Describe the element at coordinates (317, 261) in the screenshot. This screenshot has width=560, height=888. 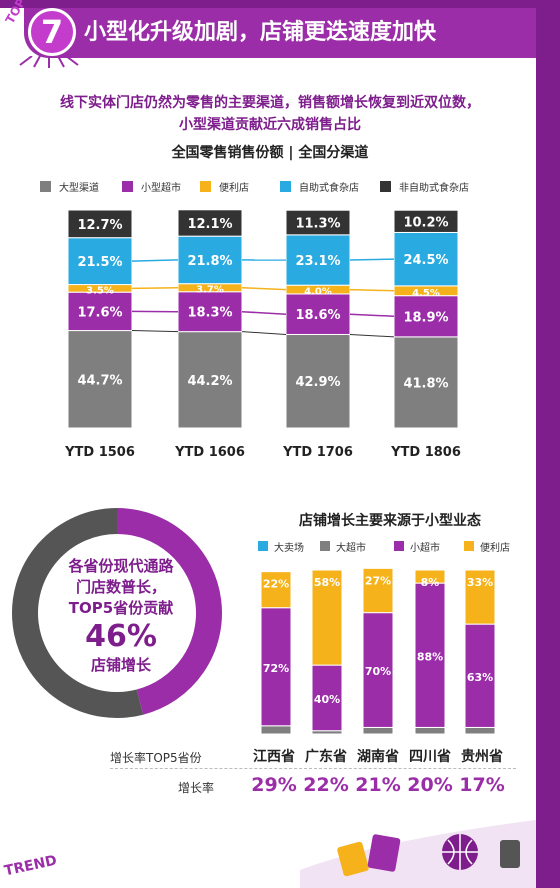
I see `data-label: 23.1%` at that location.